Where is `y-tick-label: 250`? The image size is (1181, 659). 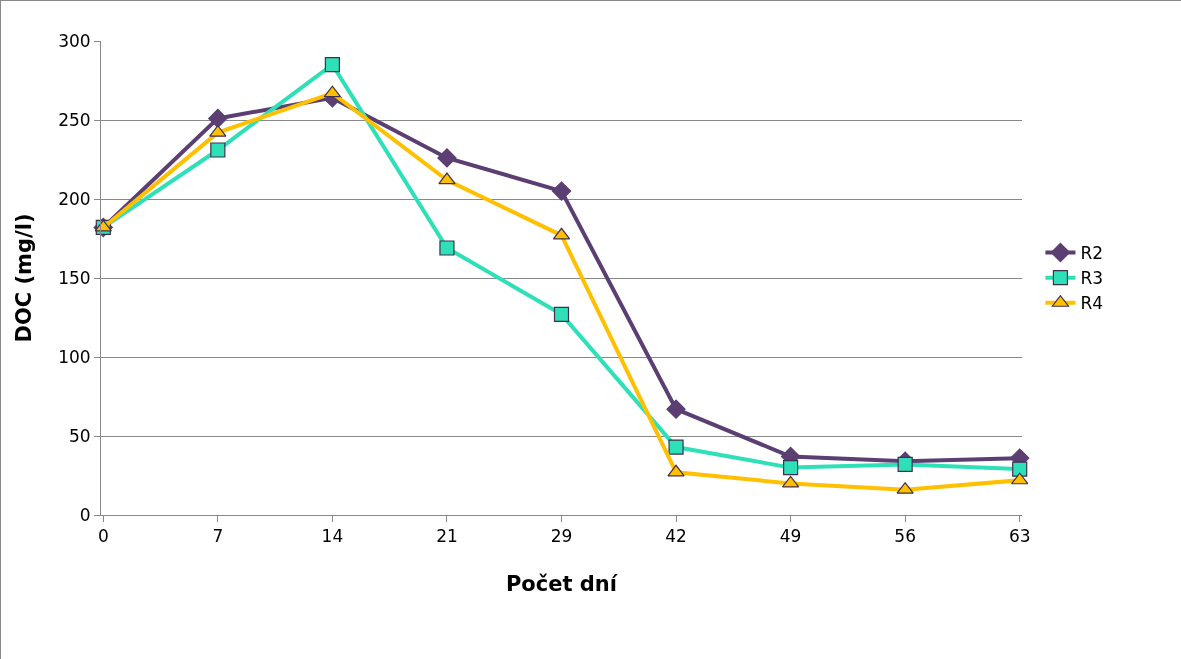 y-tick-label: 250 is located at coordinates (74, 119).